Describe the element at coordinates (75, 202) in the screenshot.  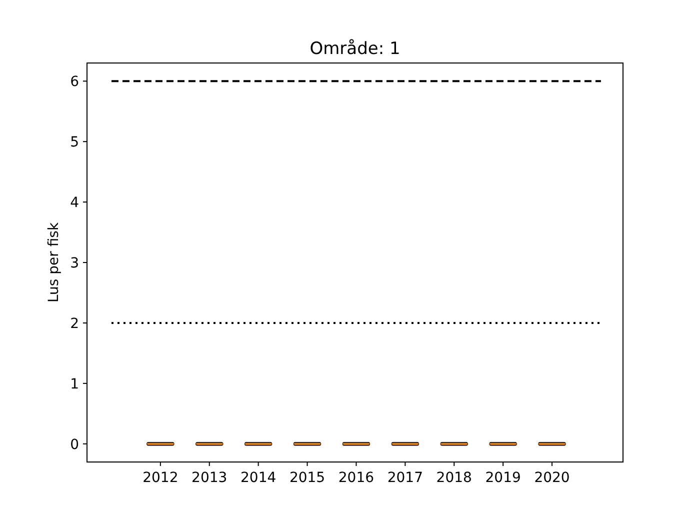
I see `y-tick-label: 4` at that location.